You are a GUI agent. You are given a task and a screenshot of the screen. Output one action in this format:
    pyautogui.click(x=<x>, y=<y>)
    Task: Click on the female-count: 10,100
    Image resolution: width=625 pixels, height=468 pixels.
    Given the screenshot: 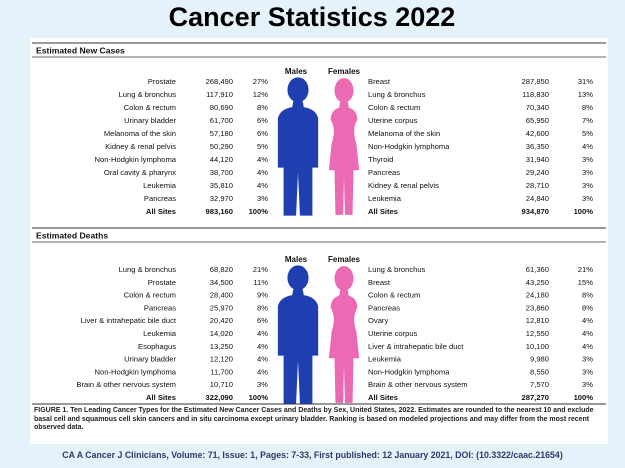 What is the action you would take?
    pyautogui.click(x=537, y=346)
    